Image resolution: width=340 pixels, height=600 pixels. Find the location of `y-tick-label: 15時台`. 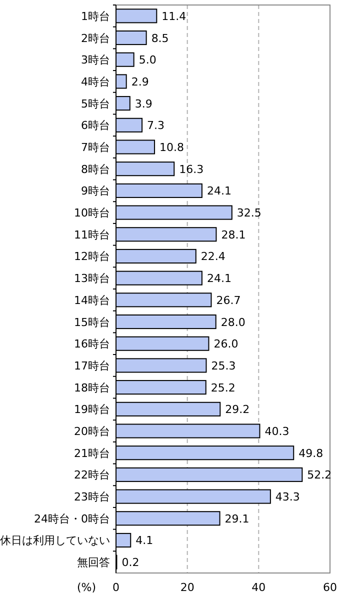

y-tick-label: 15時台 is located at coordinates (92, 322).